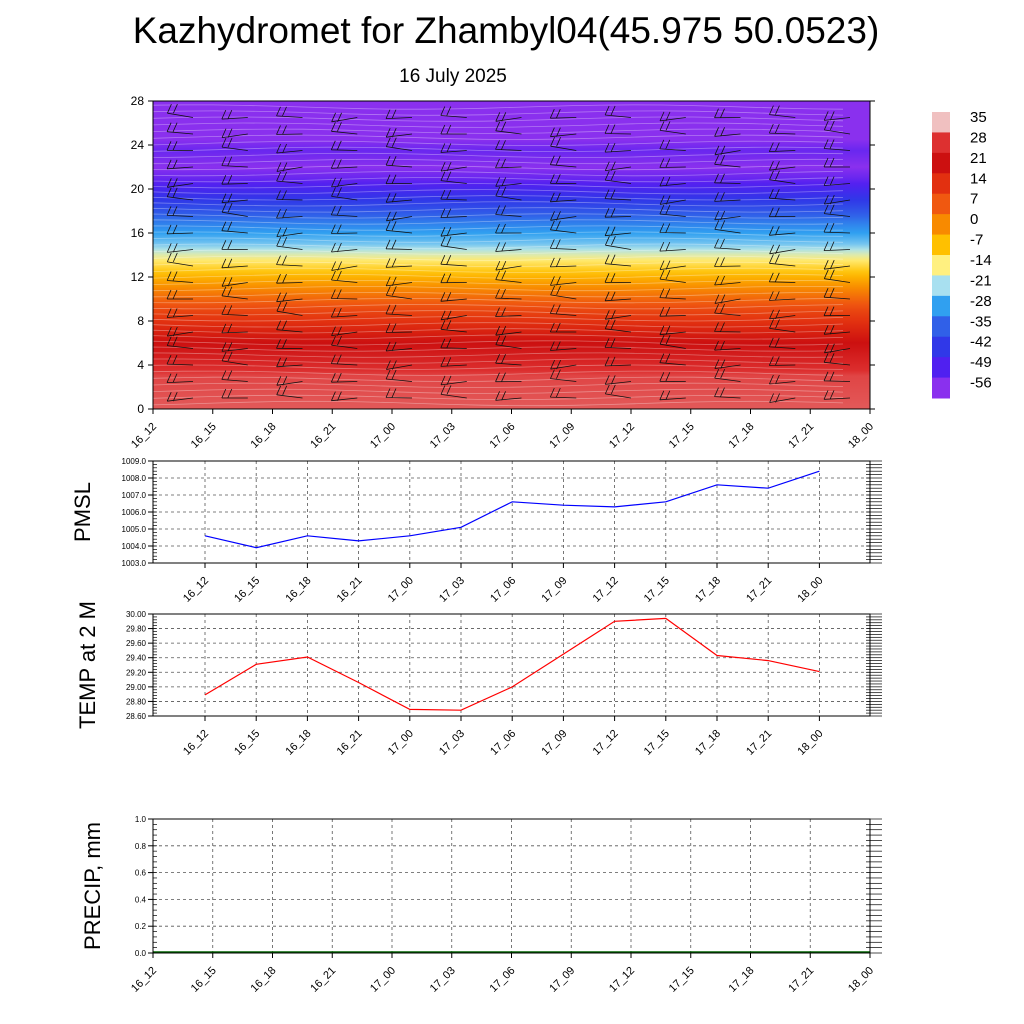 The image size is (1024, 1024). I want to click on colorbar-label: -56, so click(981, 383).